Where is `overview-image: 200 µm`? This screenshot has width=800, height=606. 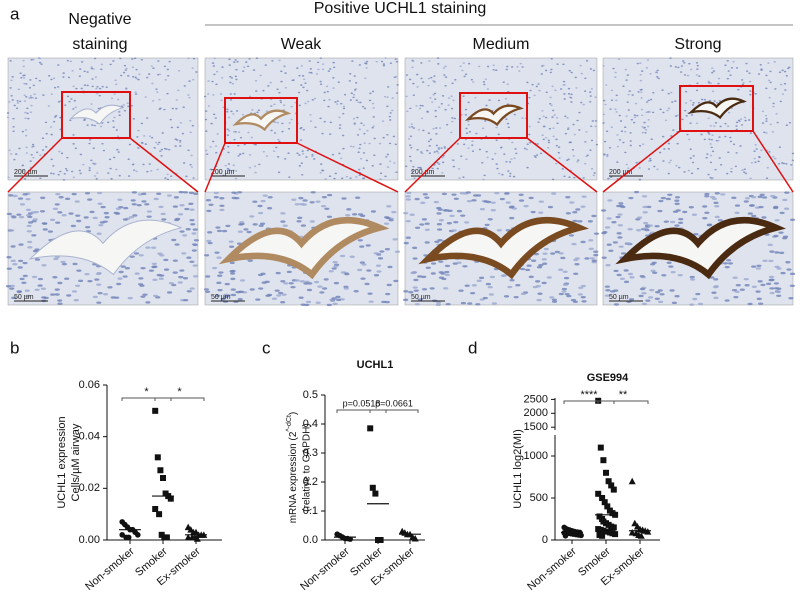 overview-image: 200 µm is located at coordinates (698, 119).